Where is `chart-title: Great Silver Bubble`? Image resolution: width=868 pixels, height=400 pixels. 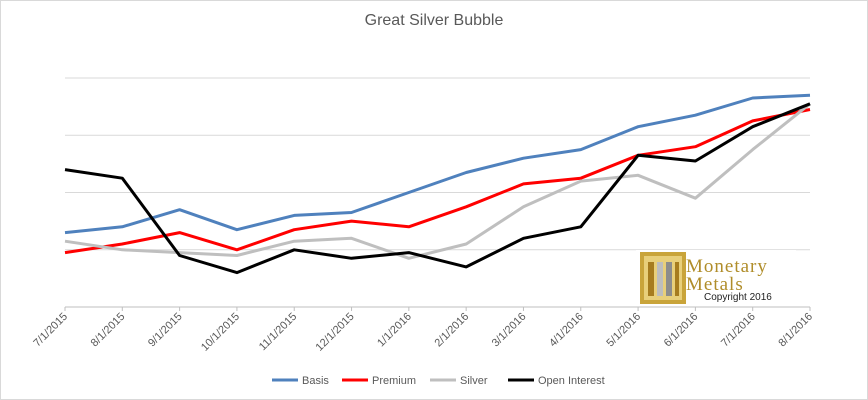 chart-title: Great Silver Bubble is located at coordinates (434, 20).